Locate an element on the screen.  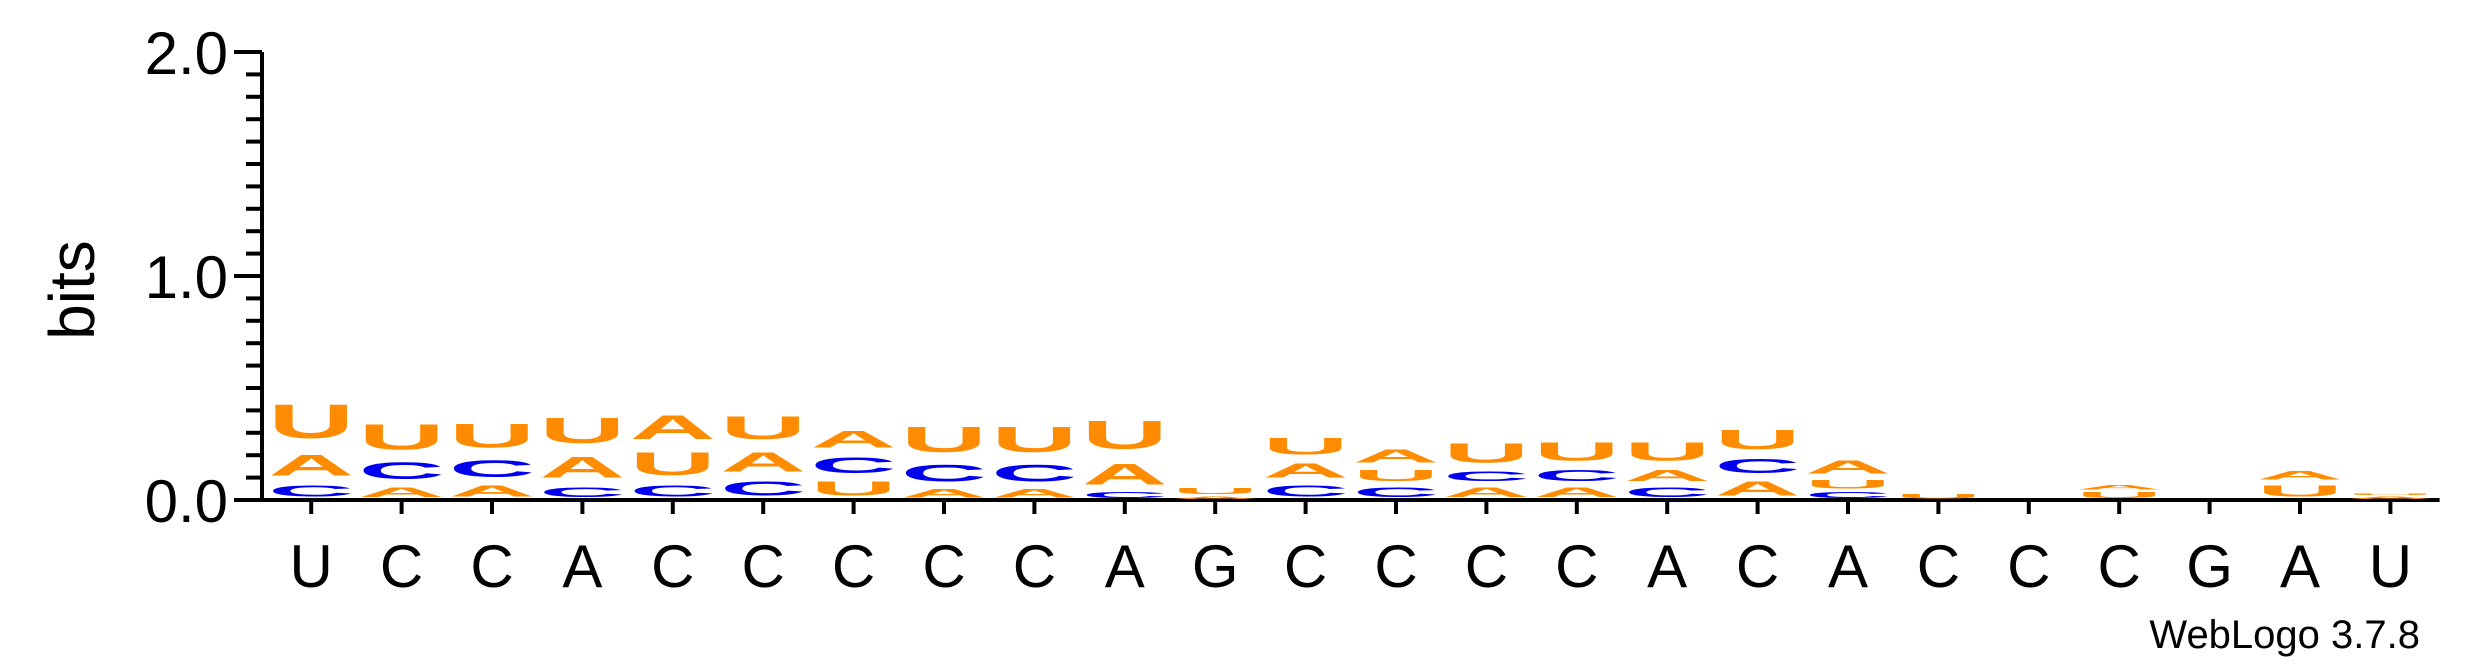
y-axis: 0.0 1.0 2.0 is located at coordinates (204, 277).